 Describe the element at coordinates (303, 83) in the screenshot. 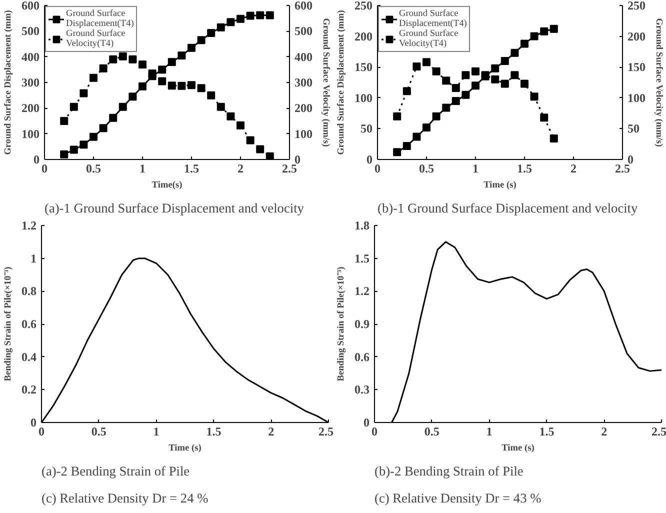

I see `y2-tick-label: 300` at that location.